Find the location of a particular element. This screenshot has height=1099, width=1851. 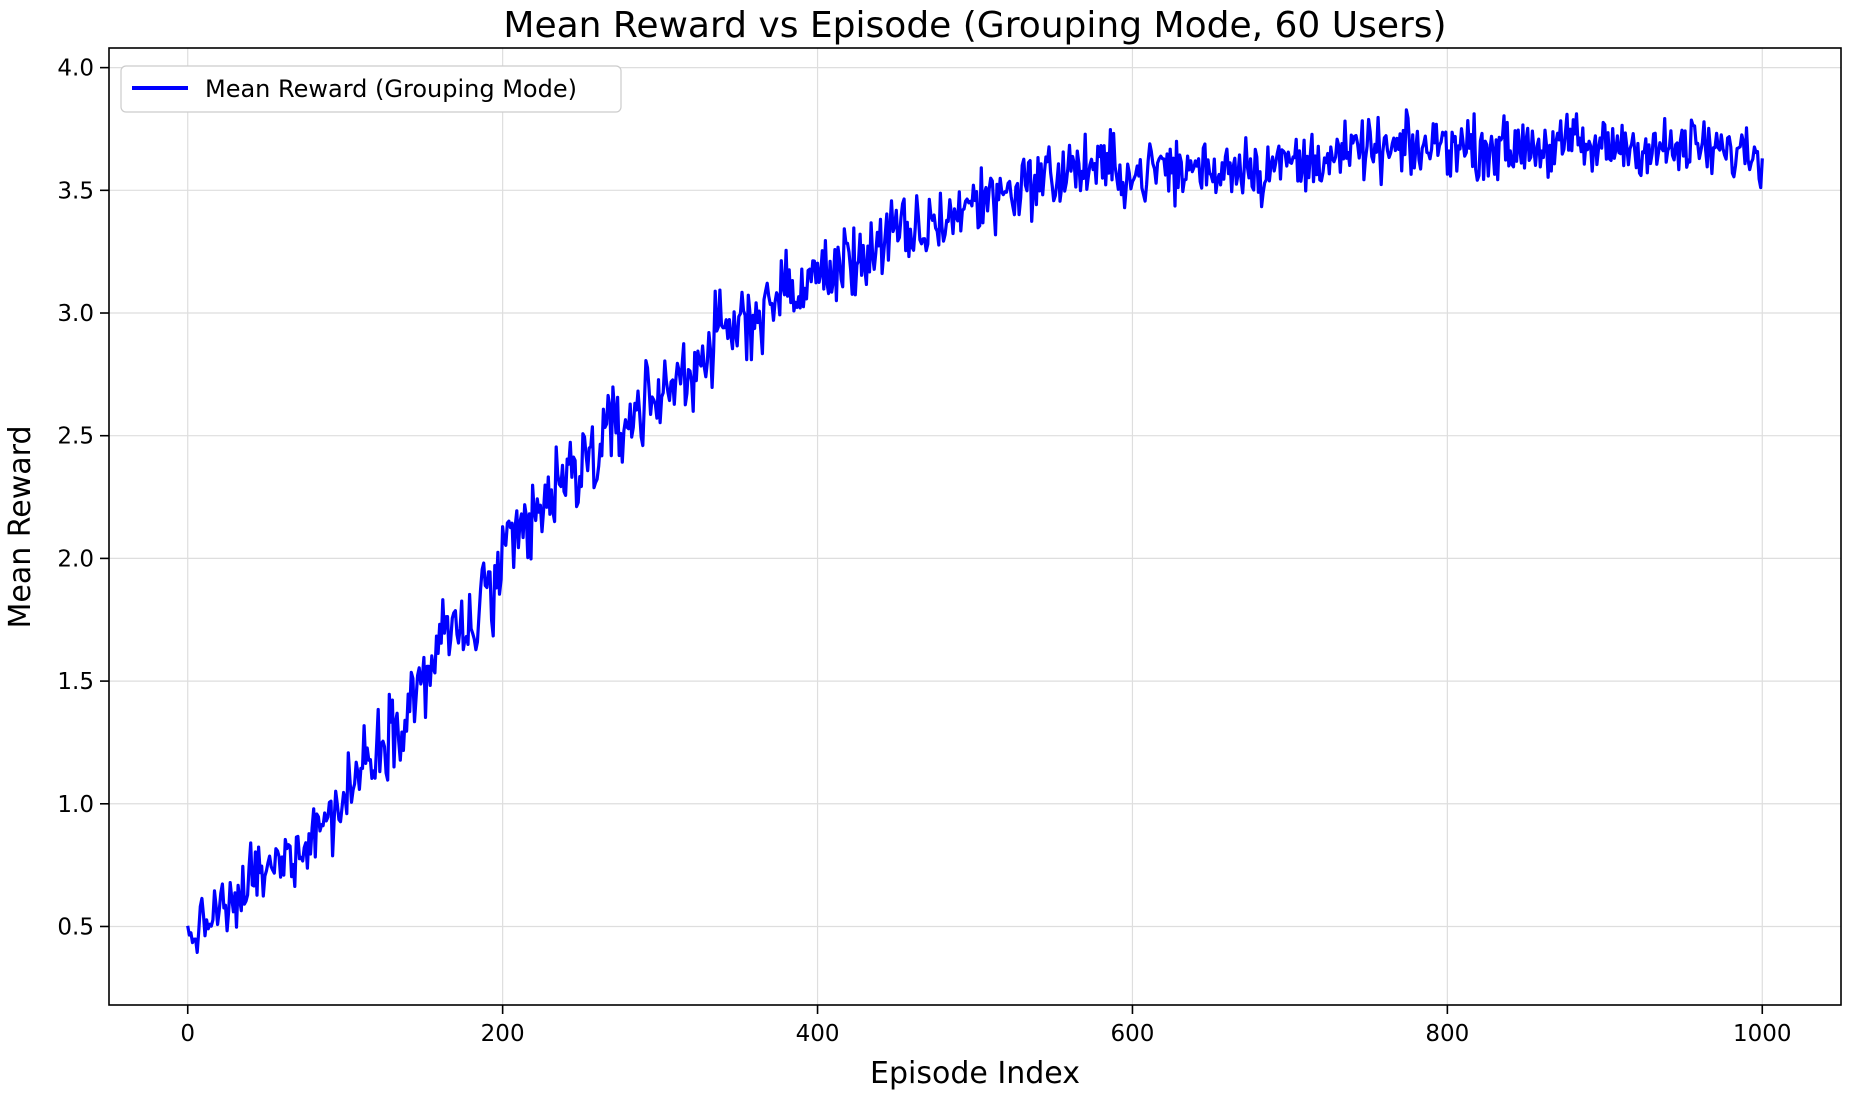

x-tick-label: 600 is located at coordinates (1133, 1034).